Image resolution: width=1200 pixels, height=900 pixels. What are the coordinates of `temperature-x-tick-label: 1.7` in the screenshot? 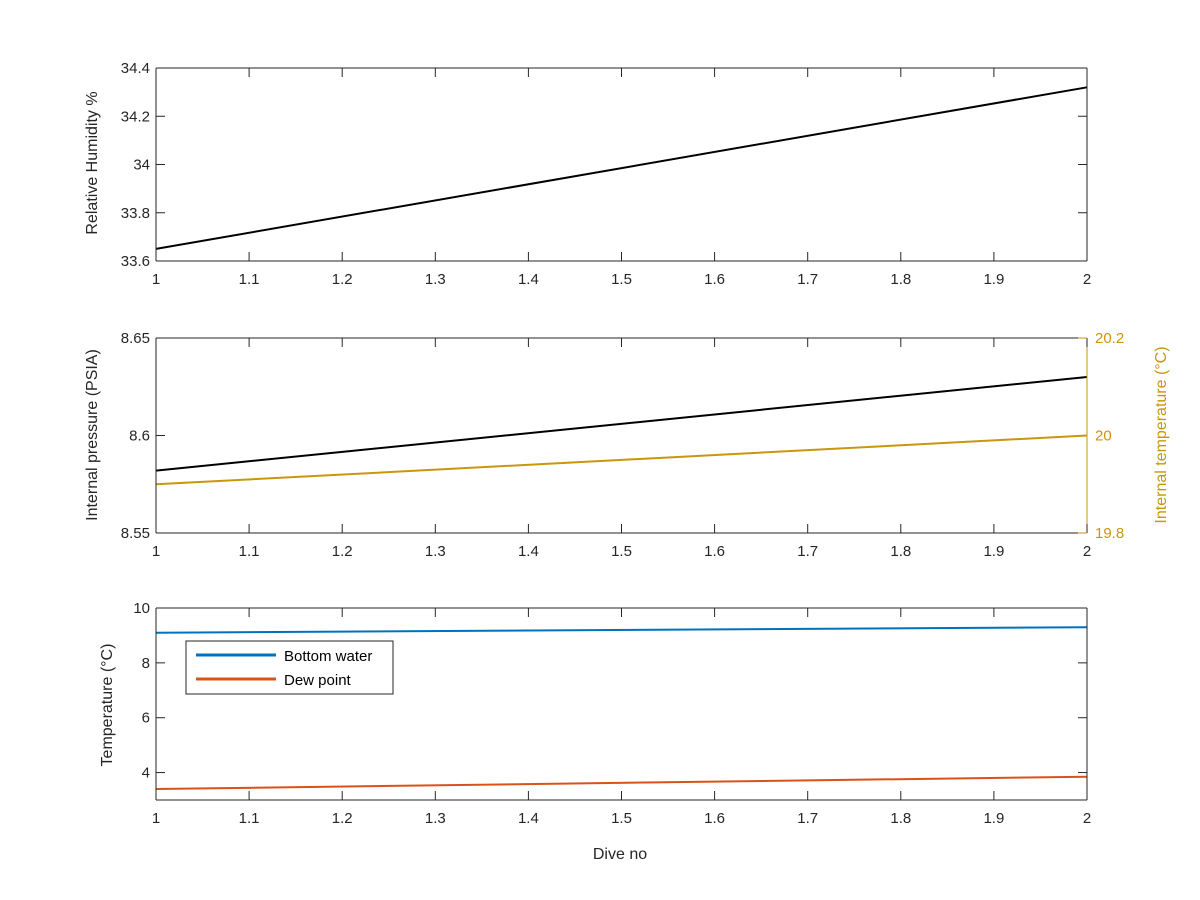 It's located at (807, 818).